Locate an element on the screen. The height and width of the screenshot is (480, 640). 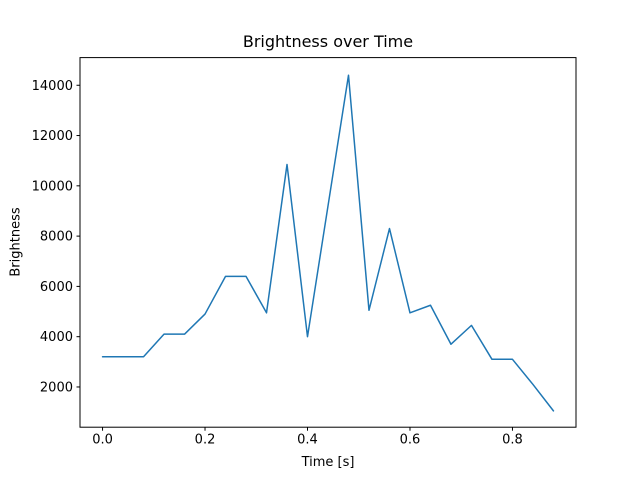
y-tick-label: 2000 is located at coordinates (56, 387).